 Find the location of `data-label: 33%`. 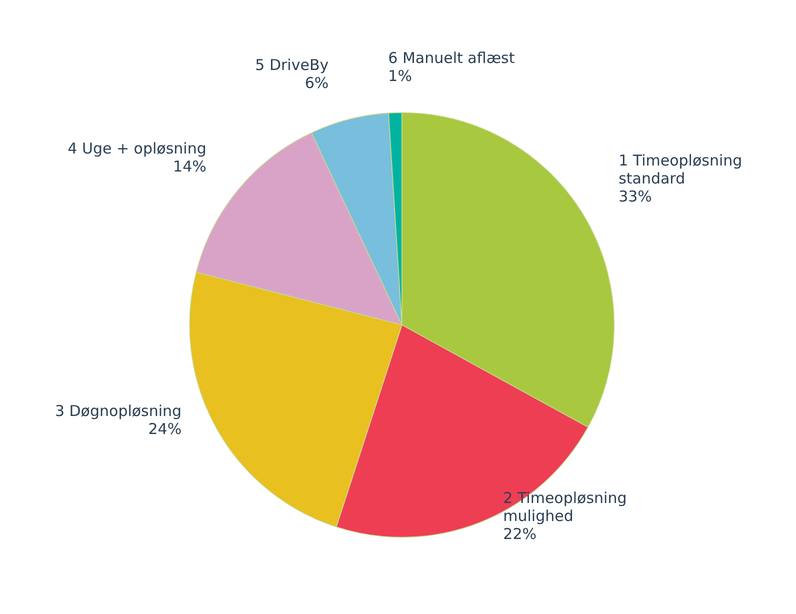

data-label: 33% is located at coordinates (635, 197).